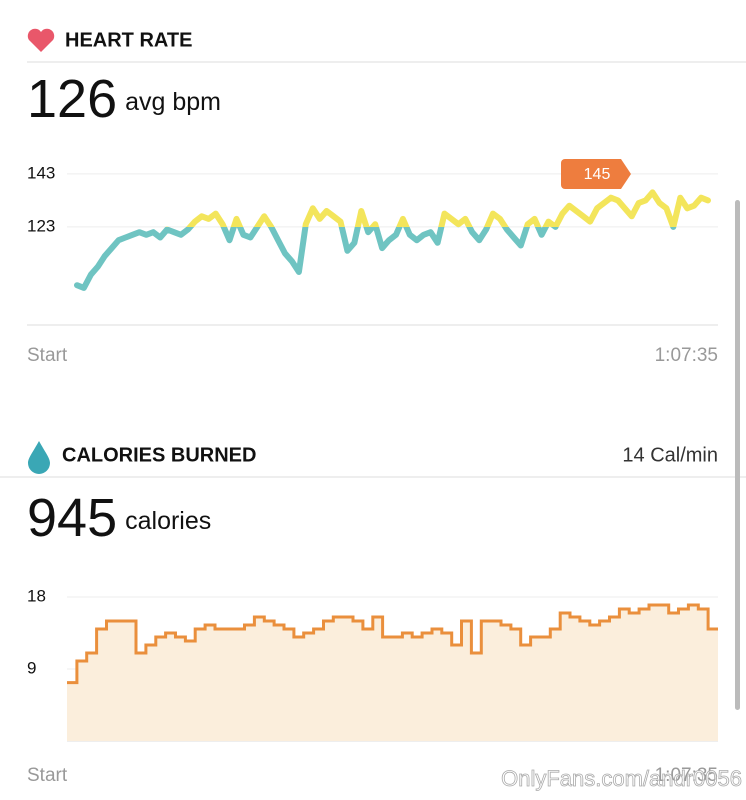 Image resolution: width=746 pixels, height=800 pixels. What do you see at coordinates (36, 595) in the screenshot?
I see `y-tick-label: 18` at bounding box center [36, 595].